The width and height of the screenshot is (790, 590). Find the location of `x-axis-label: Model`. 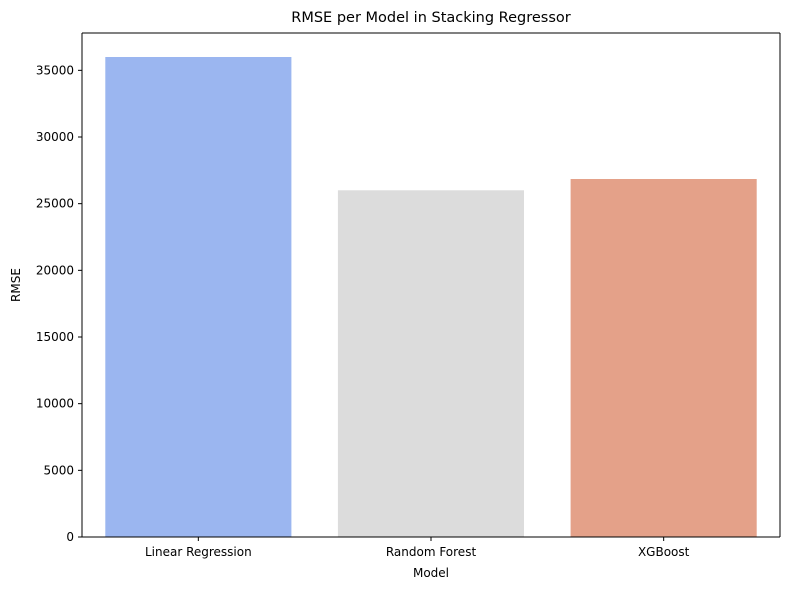

x-axis-label: Model is located at coordinates (431, 573).